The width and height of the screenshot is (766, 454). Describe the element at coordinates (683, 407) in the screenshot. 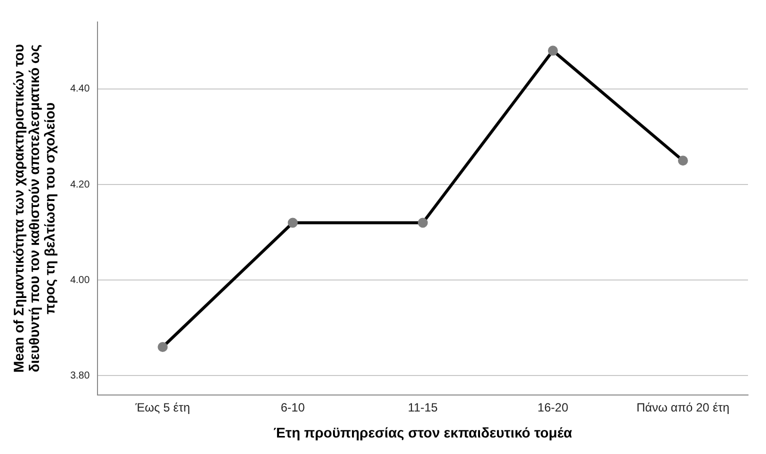

I see `x-tick-label: Πάνω από 20 έτη` at that location.